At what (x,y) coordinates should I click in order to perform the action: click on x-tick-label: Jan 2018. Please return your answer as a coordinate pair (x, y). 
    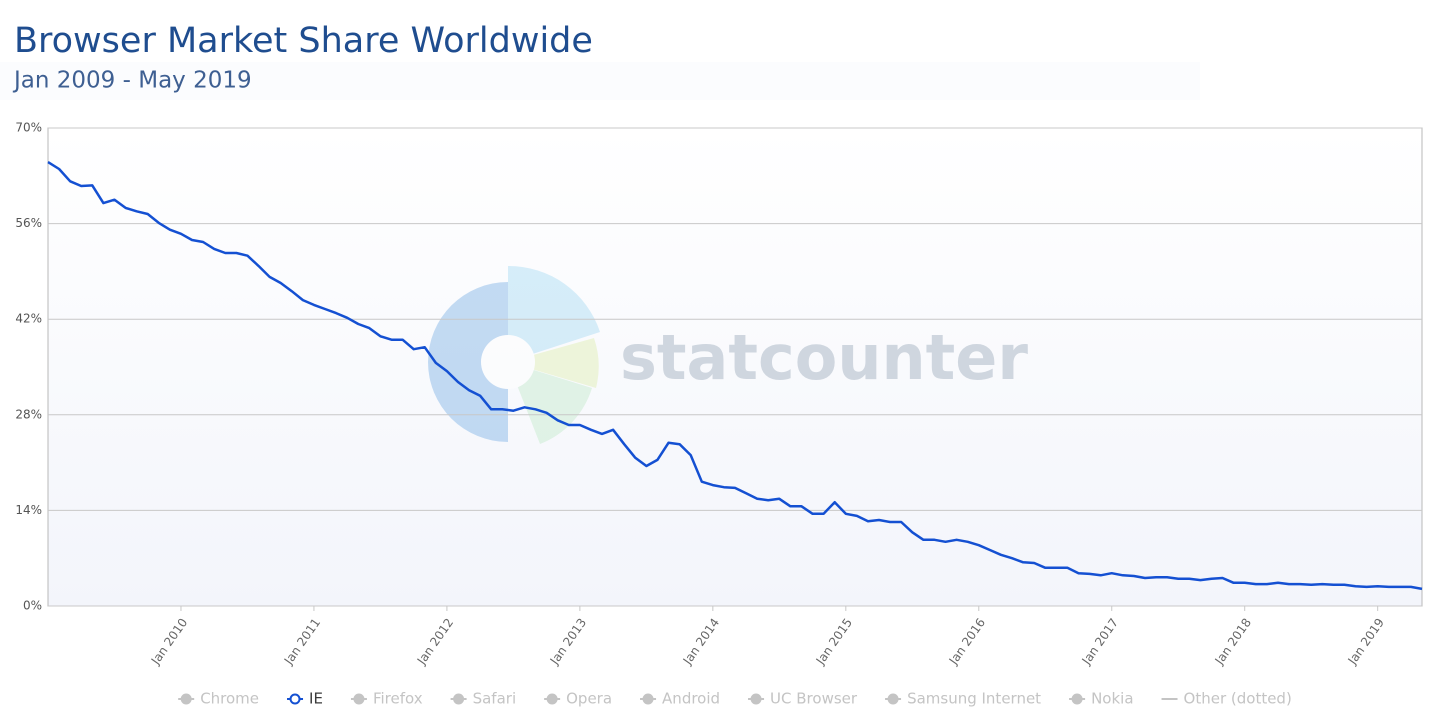
    Looking at the image, I should click on (1233, 642).